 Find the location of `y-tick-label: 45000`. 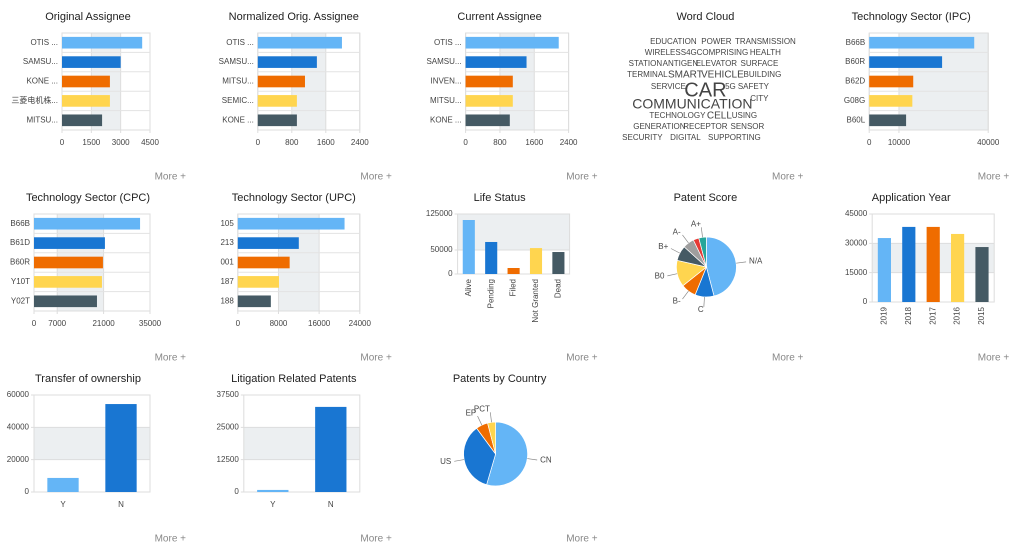

y-tick-label: 45000 is located at coordinates (856, 213).